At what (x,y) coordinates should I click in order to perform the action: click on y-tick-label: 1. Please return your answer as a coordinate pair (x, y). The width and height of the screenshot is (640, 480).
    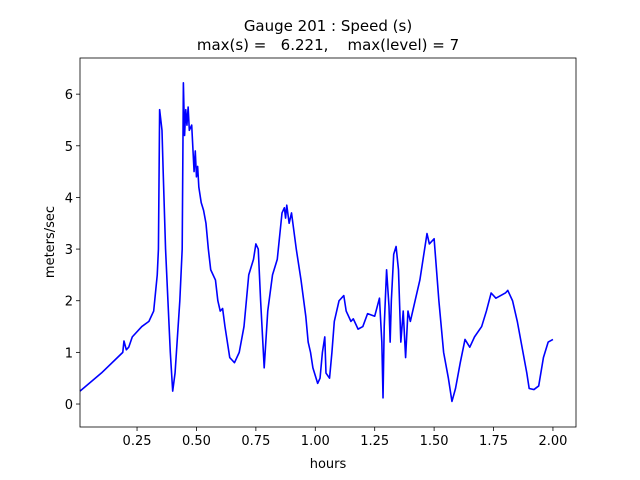
    Looking at the image, I should click on (69, 353).